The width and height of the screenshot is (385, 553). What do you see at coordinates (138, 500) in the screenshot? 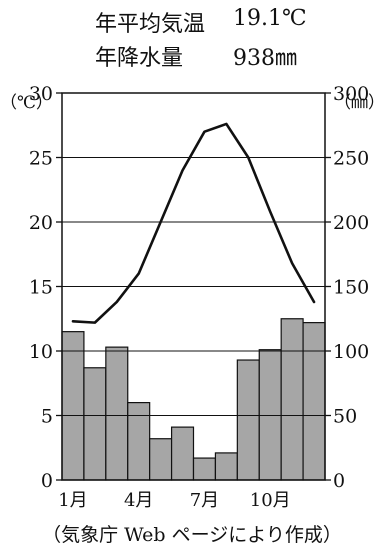
I see `x-tick-label: 4月` at bounding box center [138, 500].